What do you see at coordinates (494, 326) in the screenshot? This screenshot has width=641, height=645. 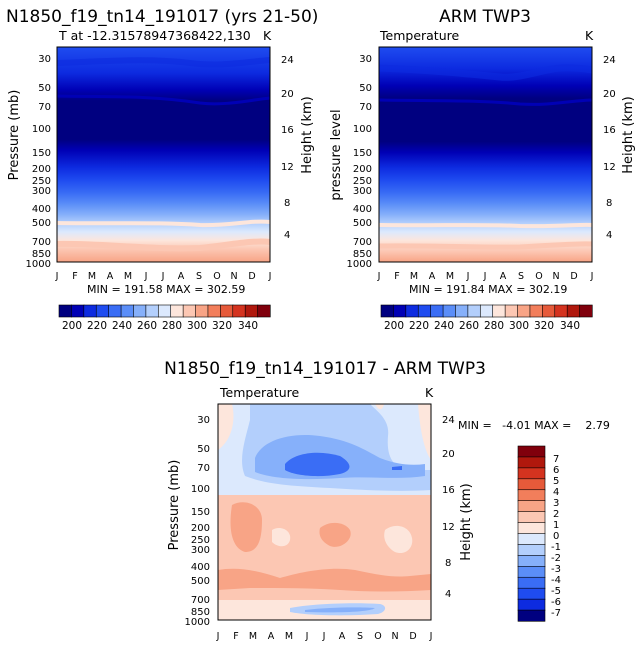 I see `colorbar-label: 280` at bounding box center [494, 326].